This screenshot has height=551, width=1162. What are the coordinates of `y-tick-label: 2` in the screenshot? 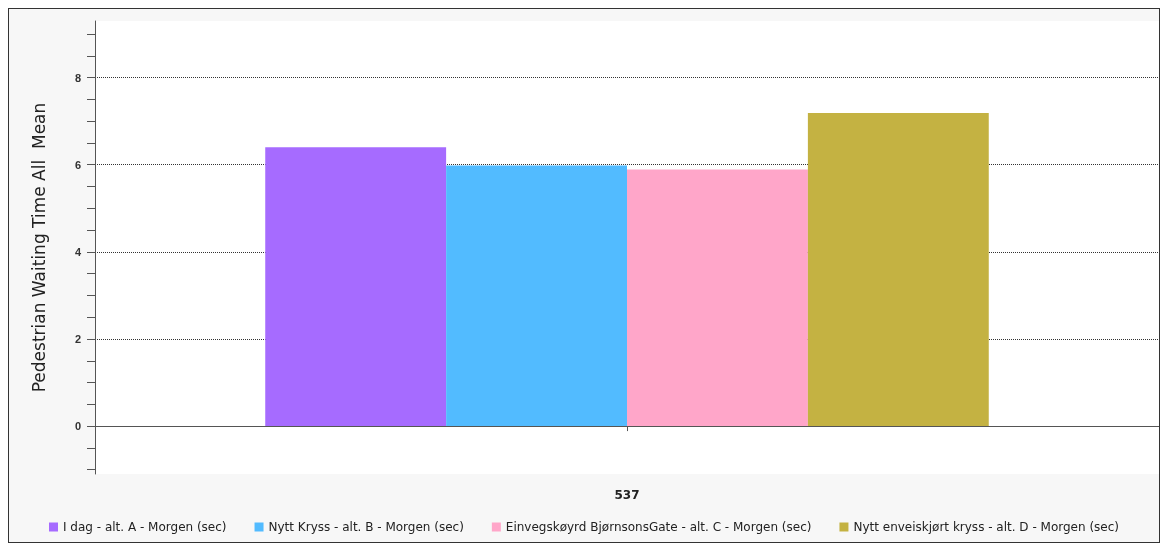 It's located at (77, 338).